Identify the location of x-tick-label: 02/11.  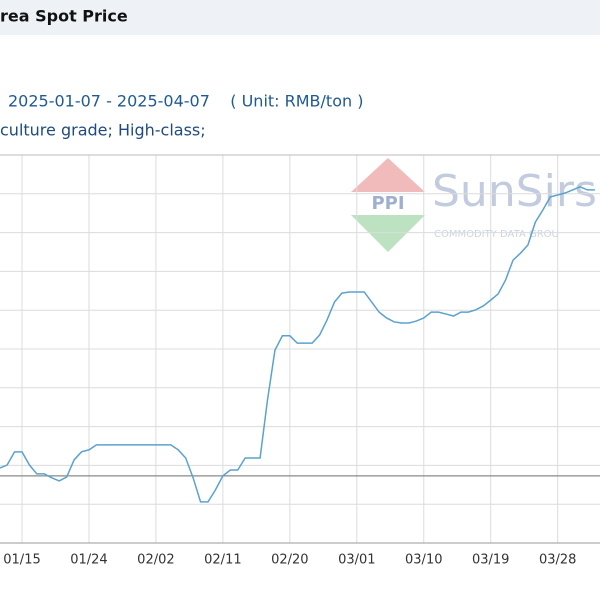
(222, 560).